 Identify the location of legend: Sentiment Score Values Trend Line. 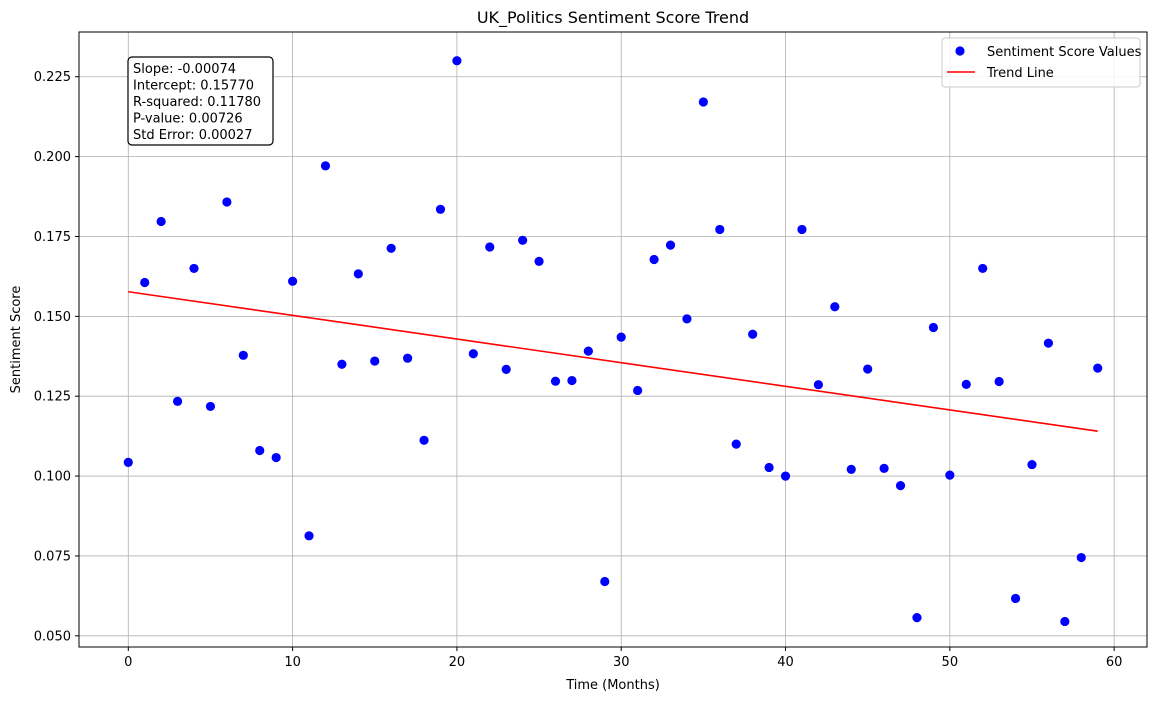
(1041, 62).